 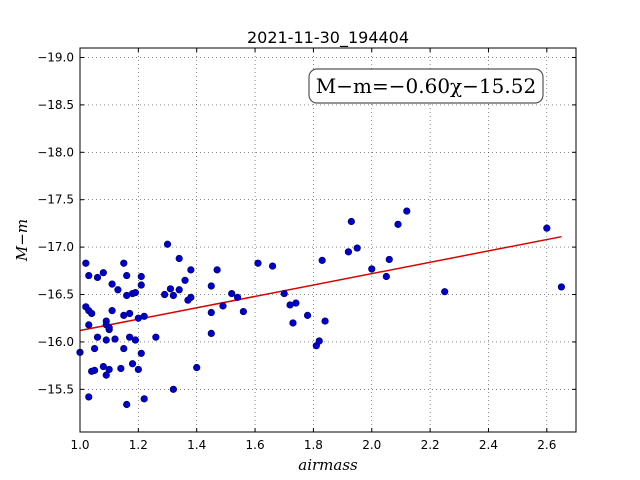 What do you see at coordinates (22, 240) in the screenshot?
I see `y-axis-label: M−m` at bounding box center [22, 240].